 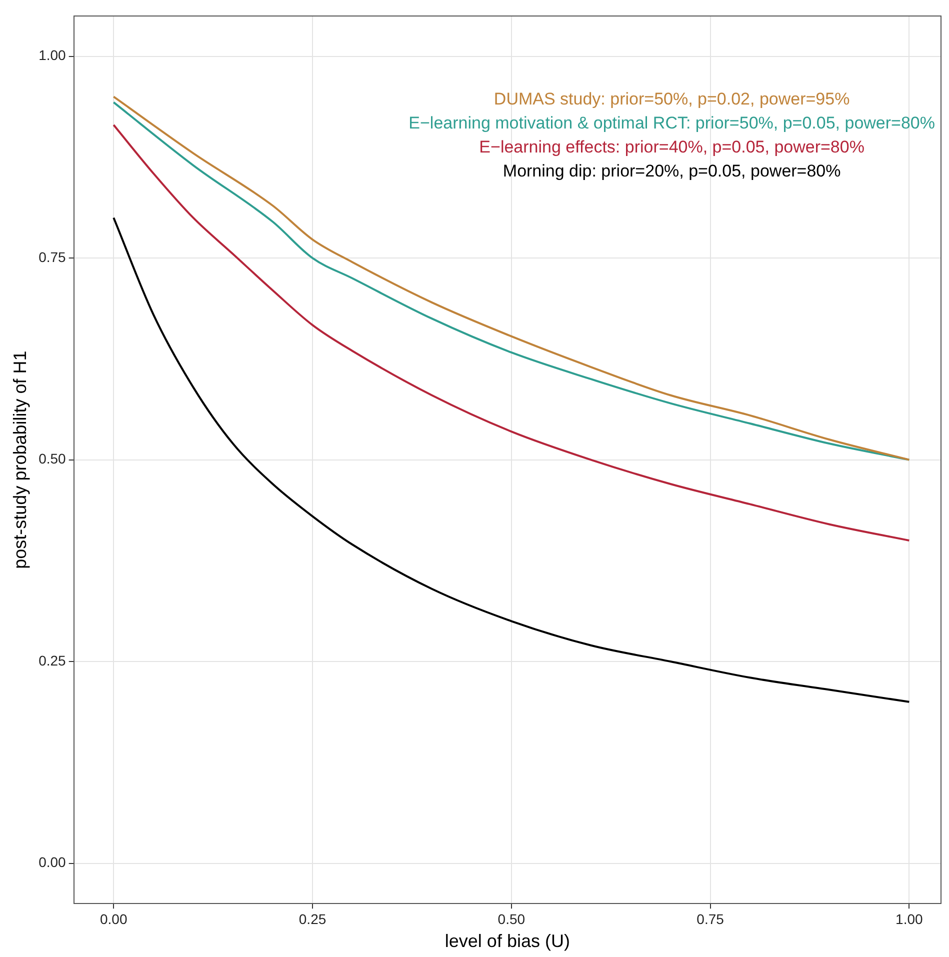 I want to click on x-tick-label: 0.25, so click(x=312, y=918).